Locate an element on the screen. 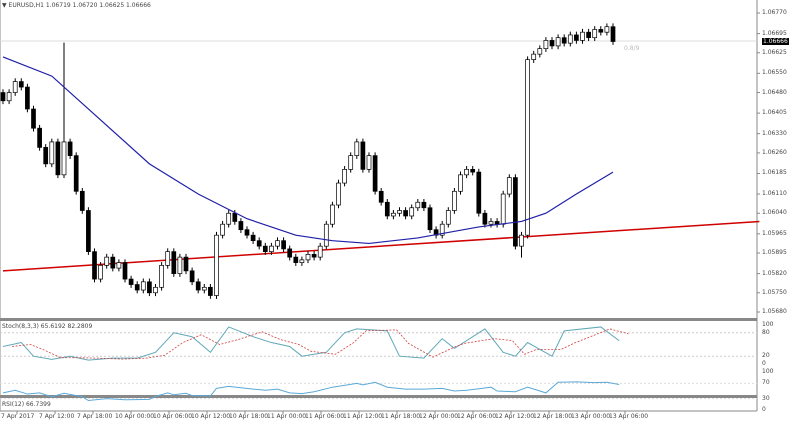 The image size is (810, 423). time-tick-label: 13 Apr 00:00 is located at coordinates (591, 416).